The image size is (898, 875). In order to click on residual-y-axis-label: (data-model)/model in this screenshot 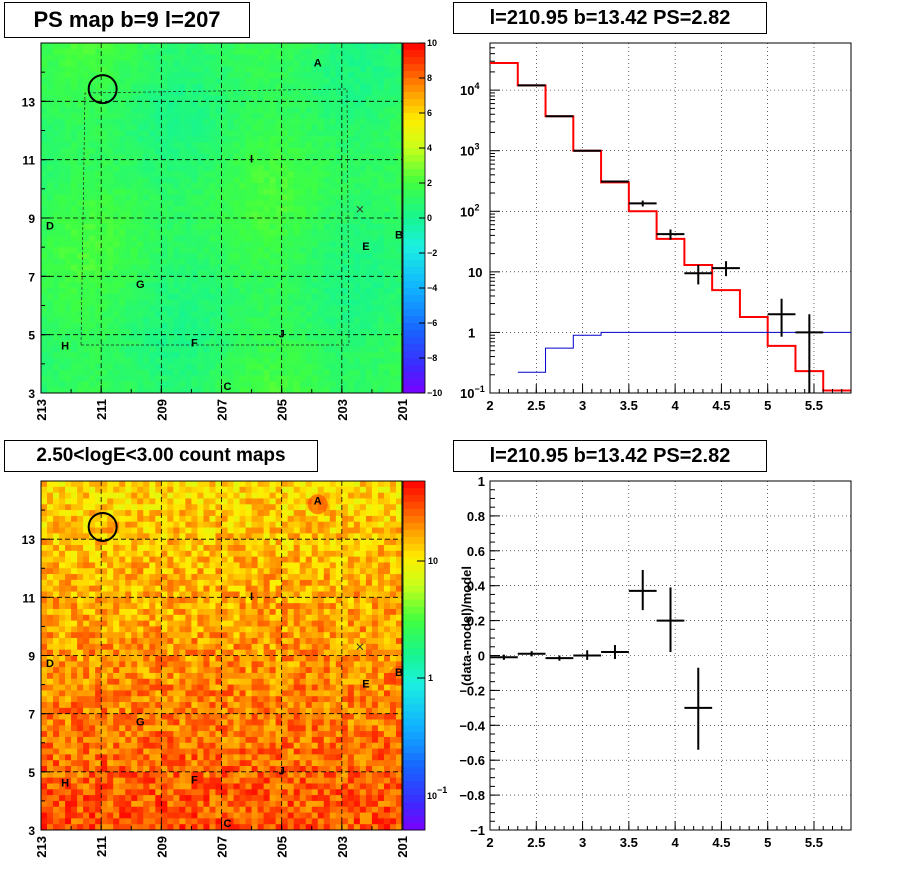, I will do `click(466, 626)`.